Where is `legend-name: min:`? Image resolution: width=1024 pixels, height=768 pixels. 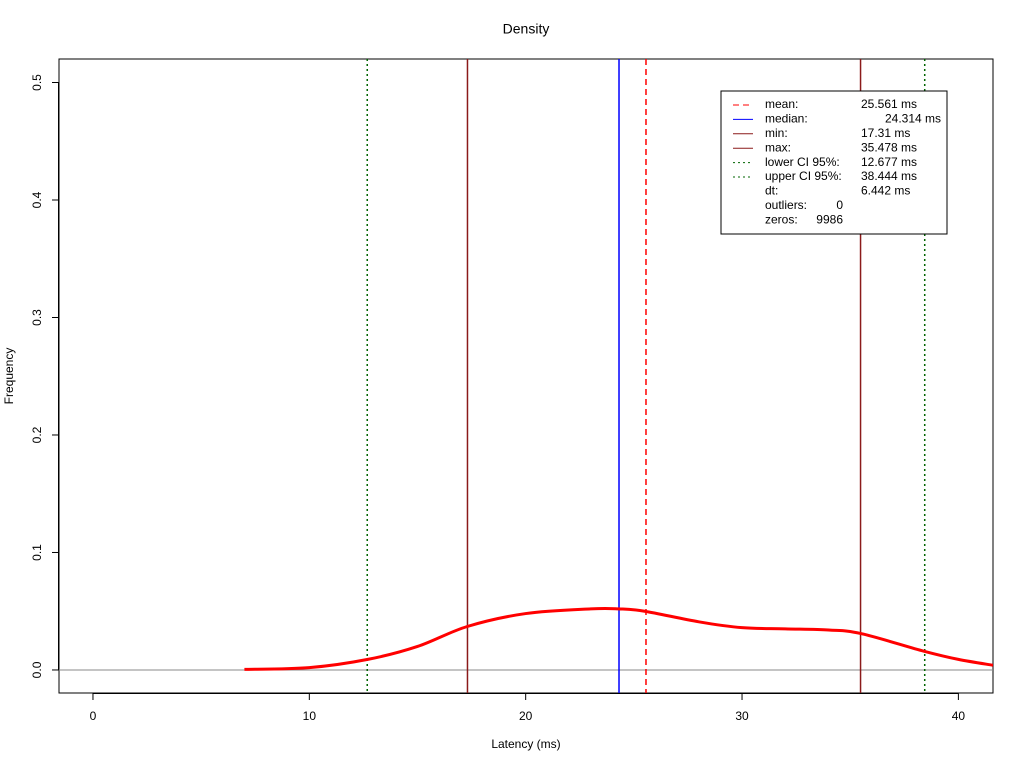 legend-name: min: is located at coordinates (776, 133).